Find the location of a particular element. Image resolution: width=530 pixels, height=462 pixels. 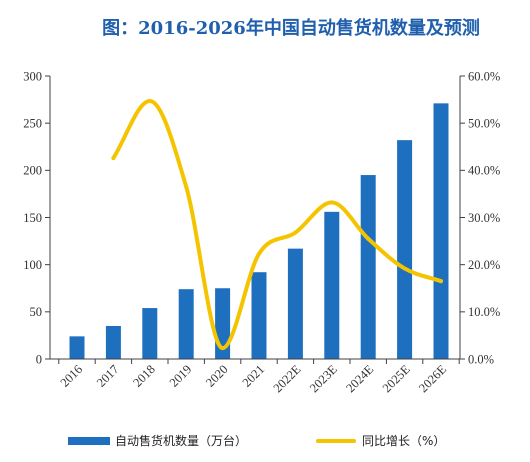

x-tick-label-2021: 2021 is located at coordinates (254, 376).